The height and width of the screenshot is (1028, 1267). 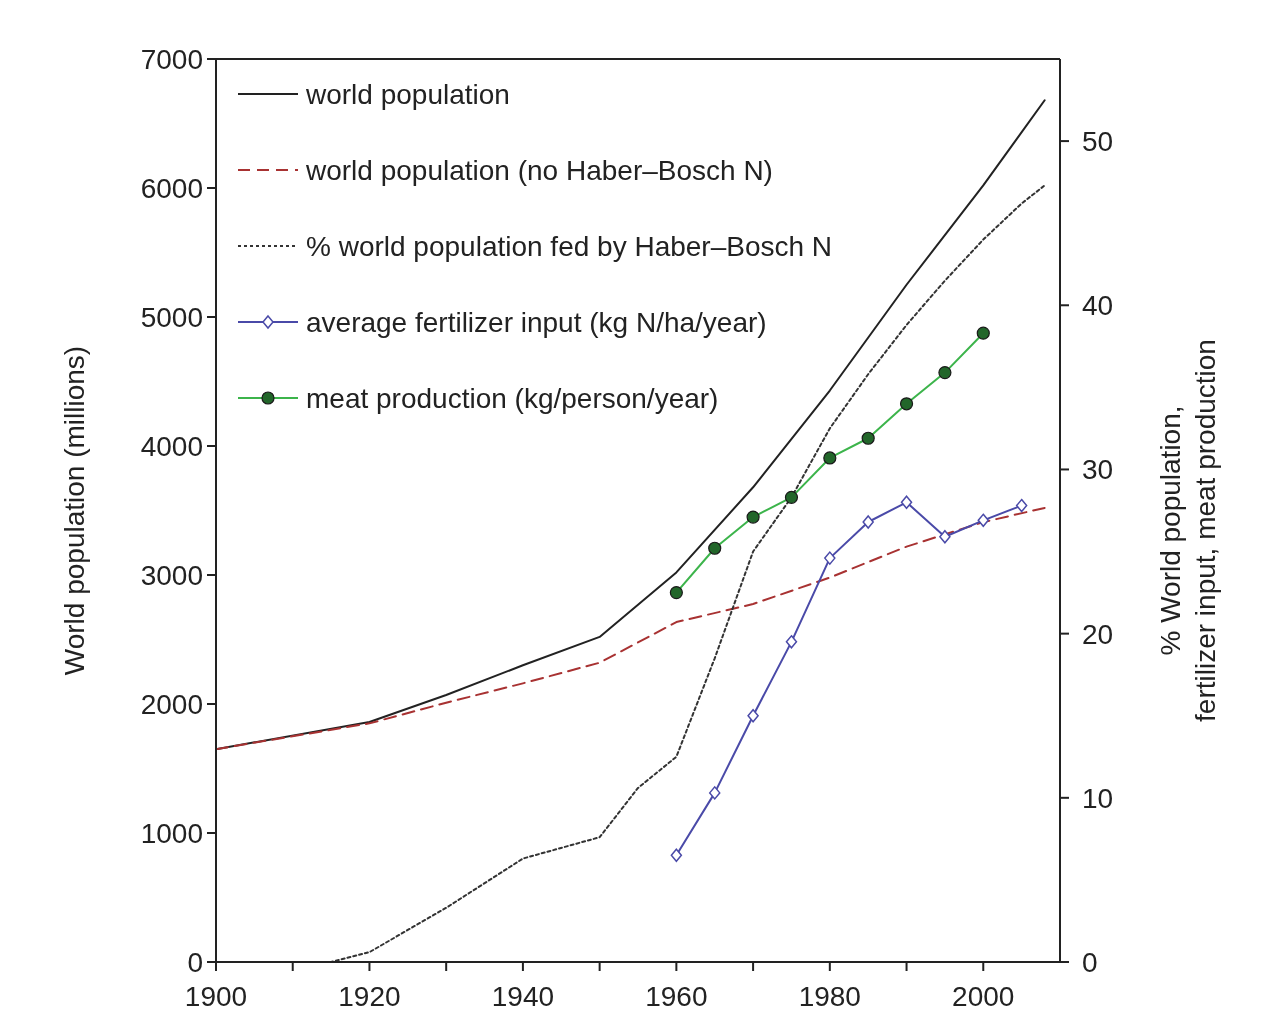 What do you see at coordinates (829, 996) in the screenshot?
I see `x-tick-label: 1980` at bounding box center [829, 996].